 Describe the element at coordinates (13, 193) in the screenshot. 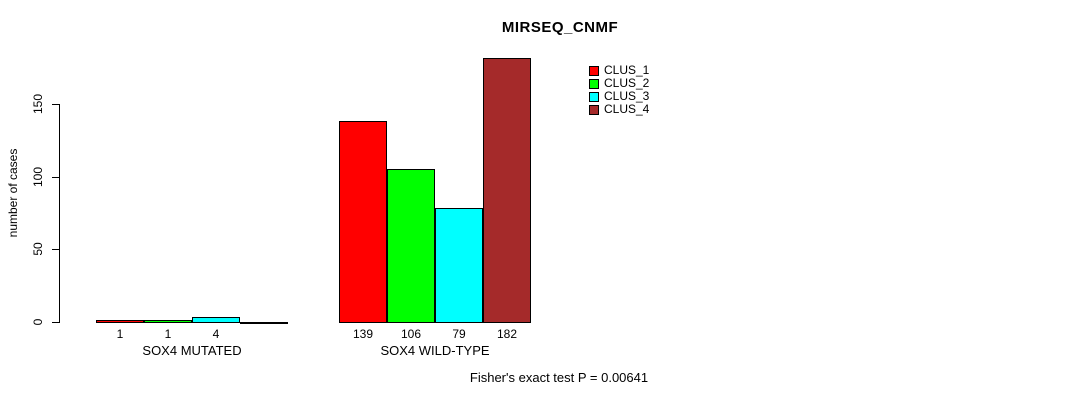

I see `y-axis-title: number of cases` at that location.